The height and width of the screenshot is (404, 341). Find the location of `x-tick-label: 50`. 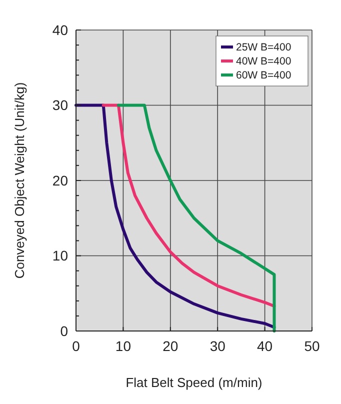

x-tick-label: 50 is located at coordinates (312, 346).